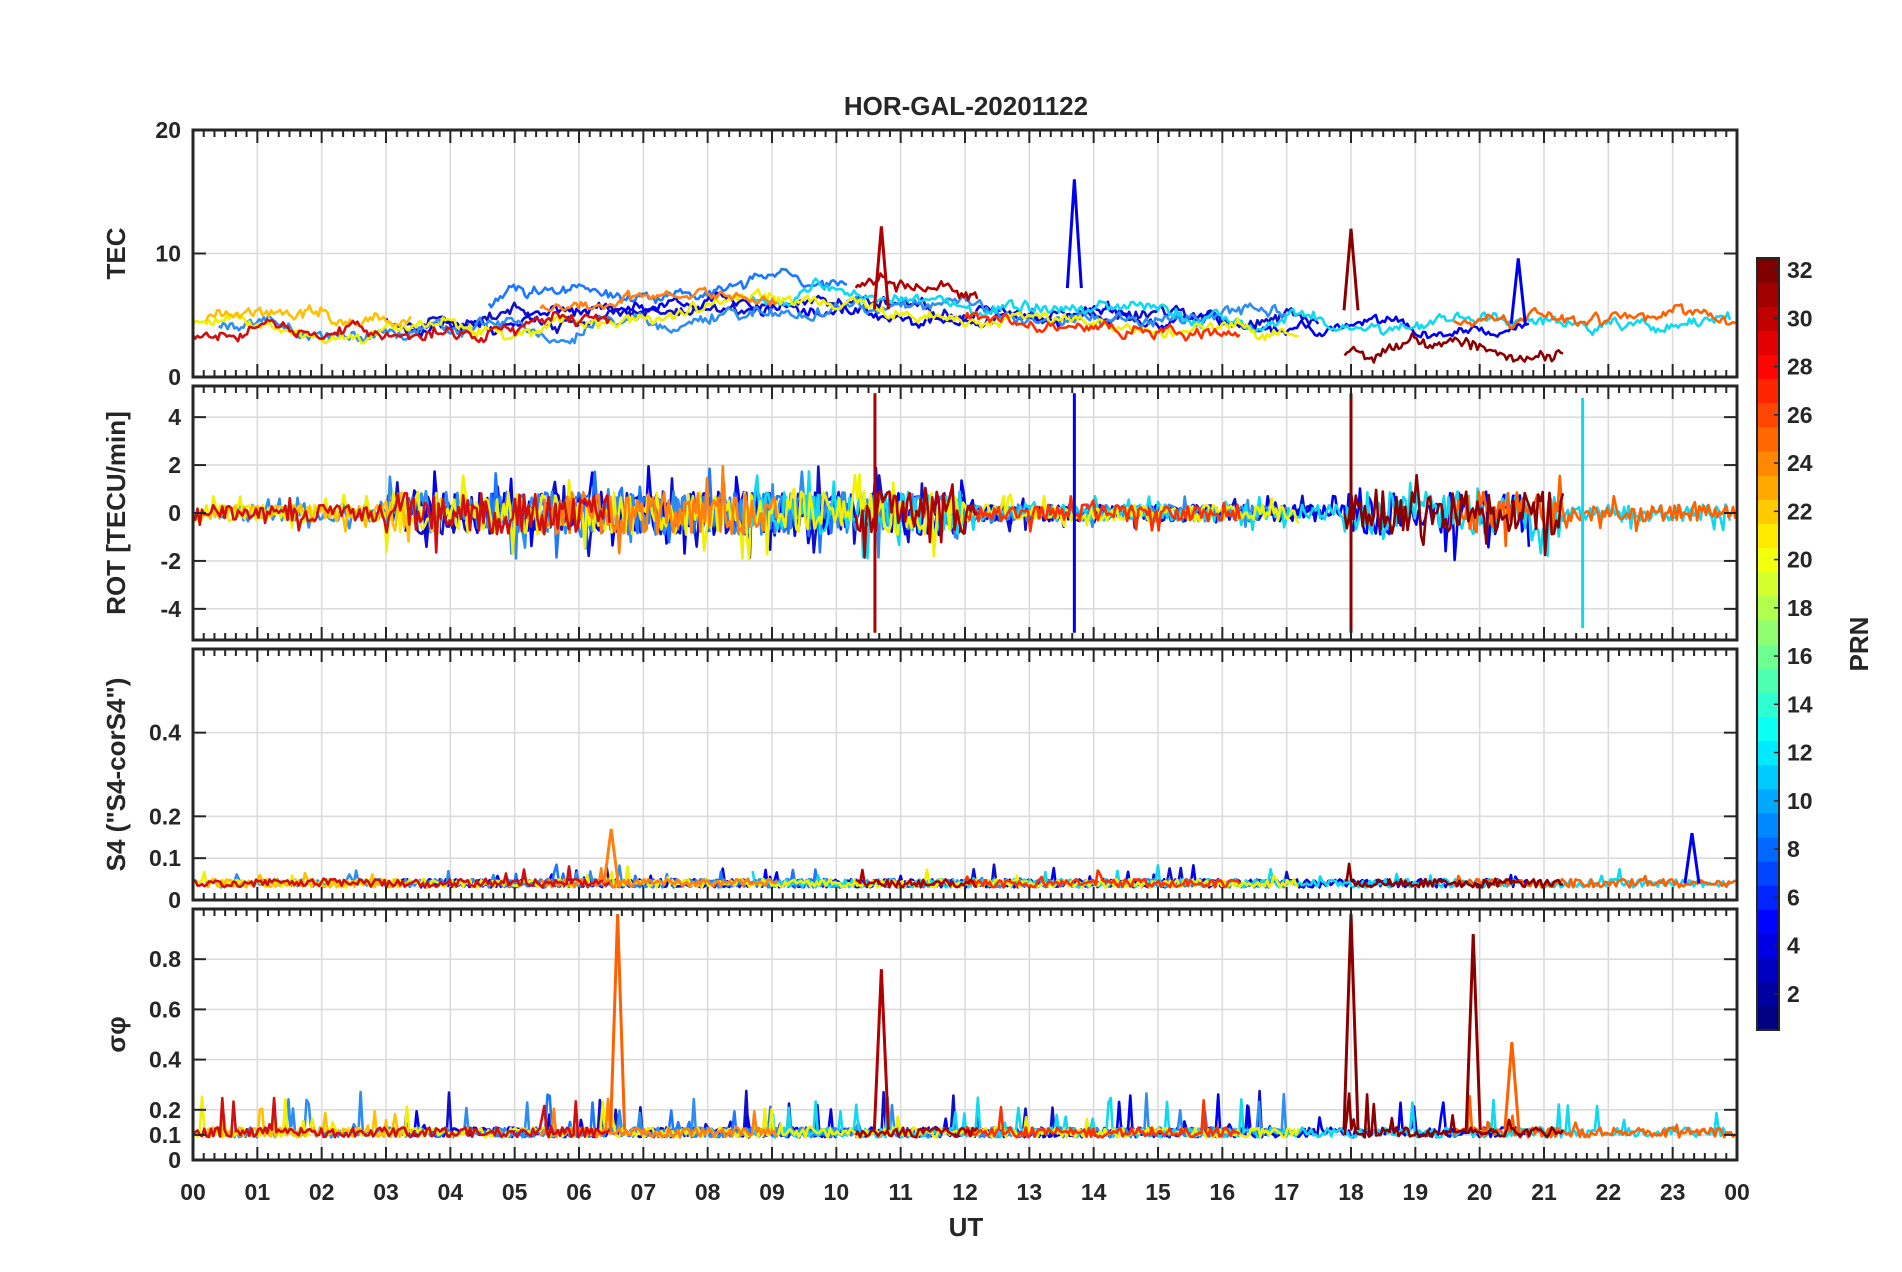 This screenshot has height=1272, width=1902. I want to click on y-tick-label-rot: 2, so click(174, 465).